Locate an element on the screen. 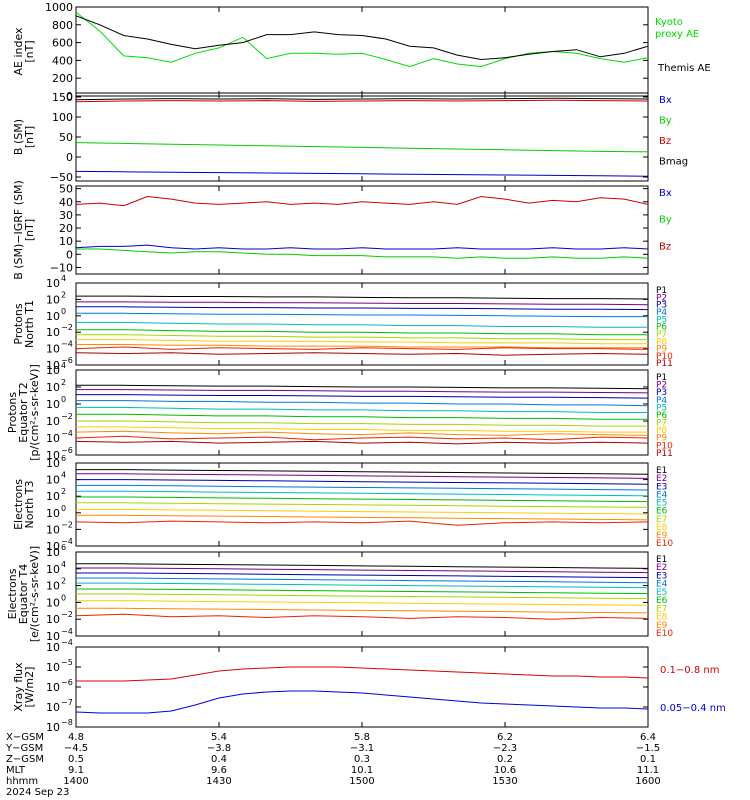  ytick-exponent: −2 is located at coordinates (67, 416).